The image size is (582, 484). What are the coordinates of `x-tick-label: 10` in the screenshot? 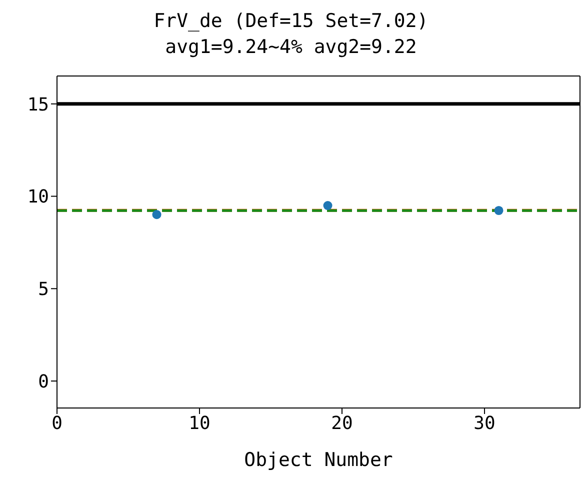 It's located at (199, 423).